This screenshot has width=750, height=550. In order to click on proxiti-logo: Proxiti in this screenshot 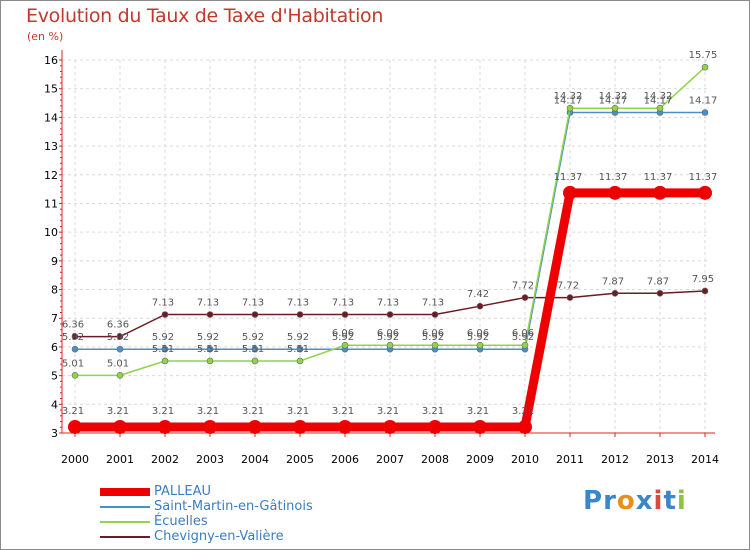, I will do `click(635, 501)`.